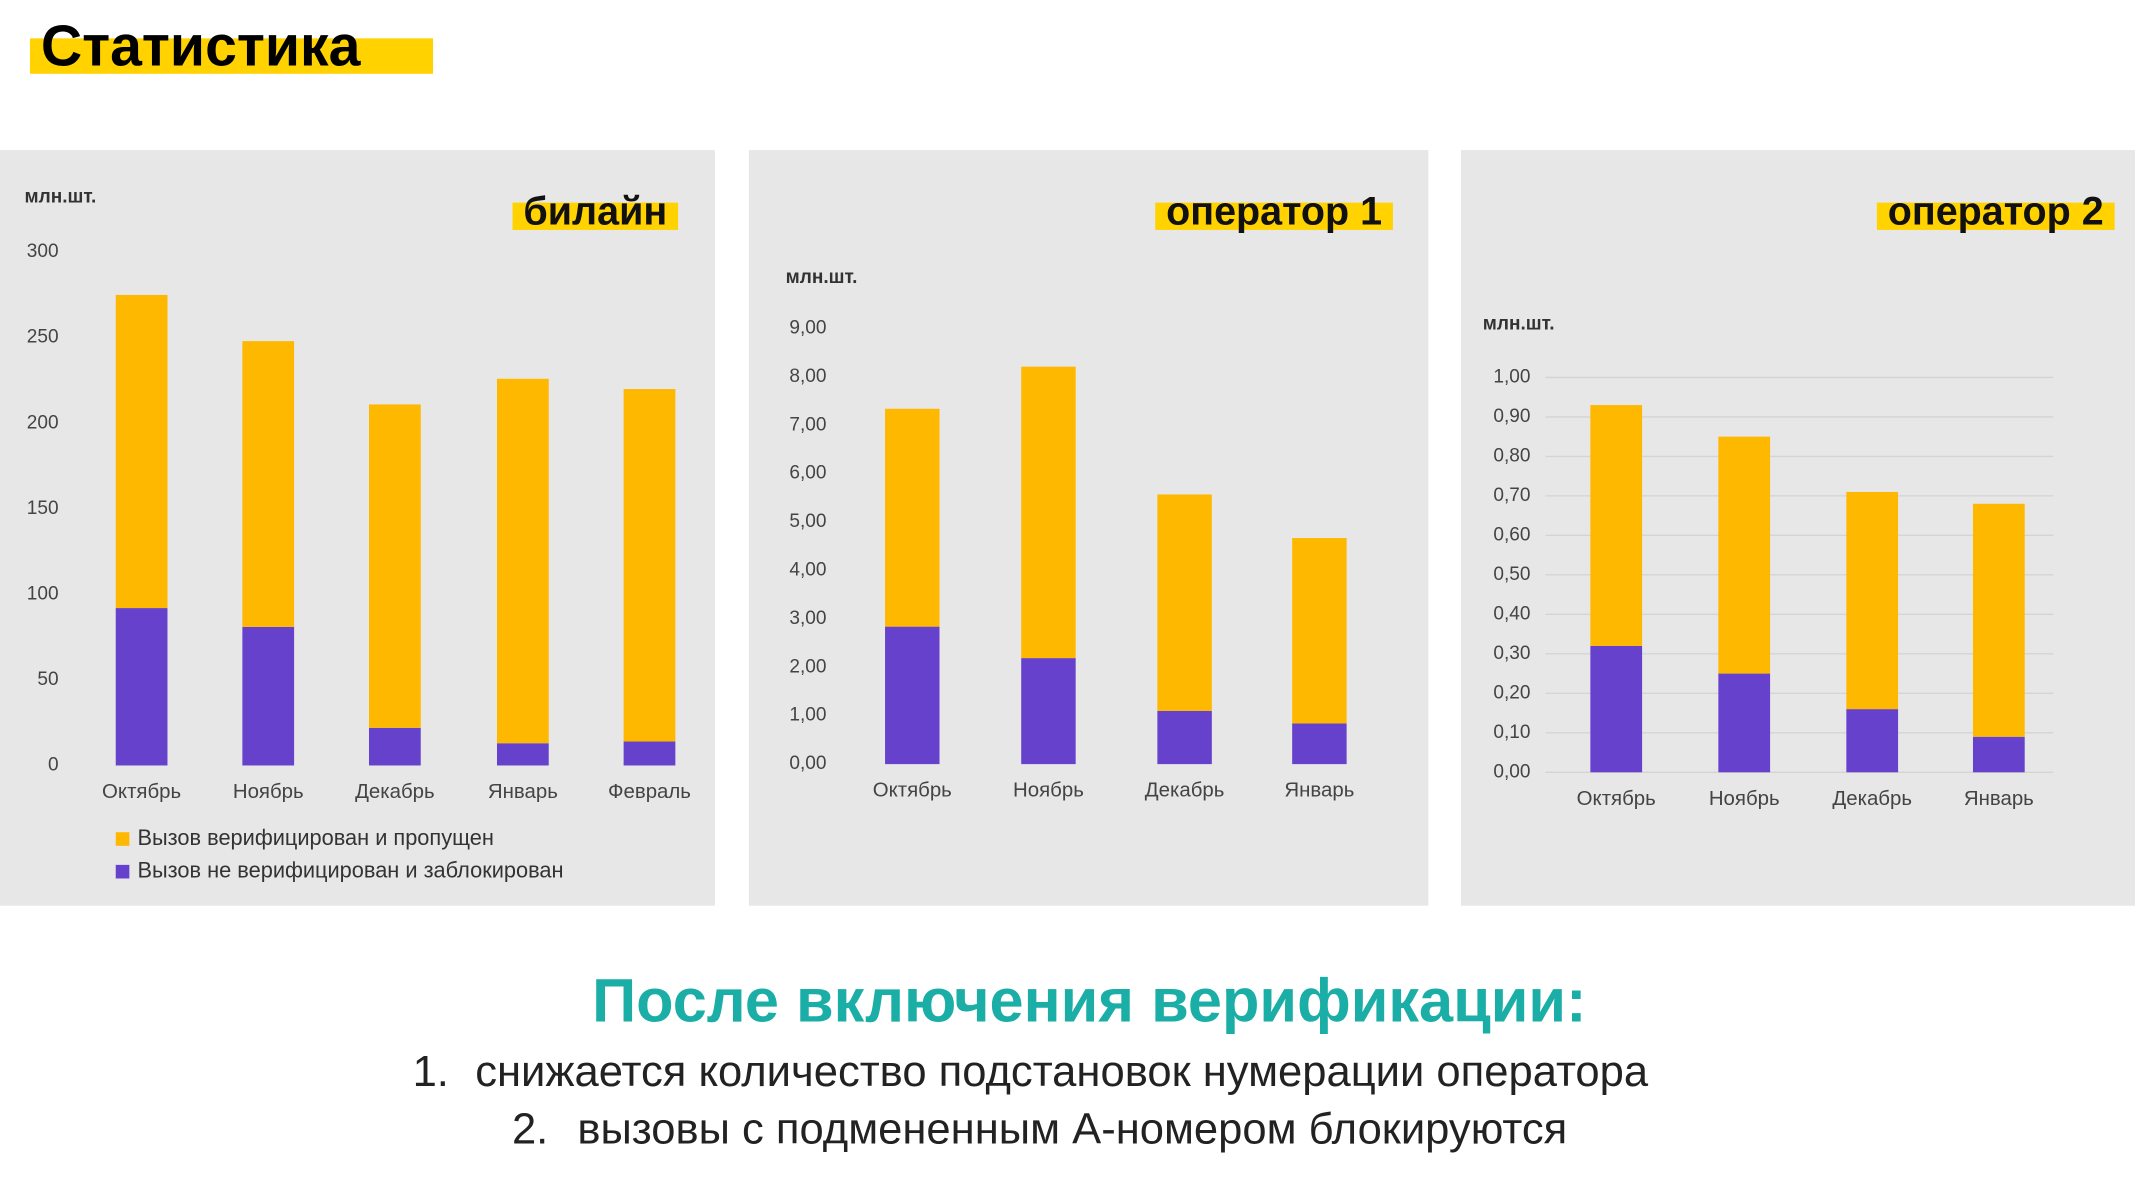  I want to click on y-tick-label: 4,00, so click(807, 569).